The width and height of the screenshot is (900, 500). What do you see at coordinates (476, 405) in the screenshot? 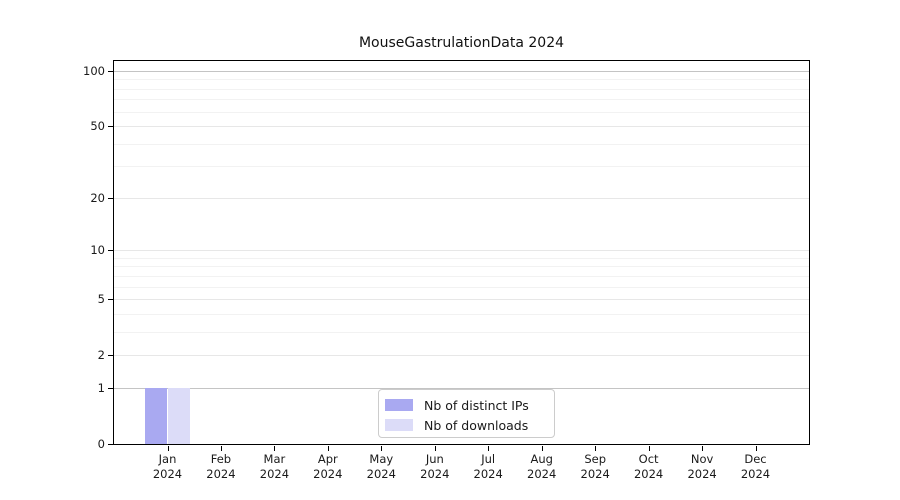
I see `legend-label-distinct-ips: Nb of distinct IPs` at bounding box center [476, 405].